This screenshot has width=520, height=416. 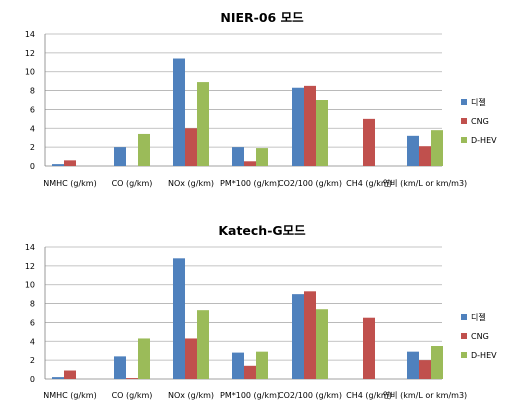 I want to click on chart-title: NIER-06 모드, so click(x=262, y=17).